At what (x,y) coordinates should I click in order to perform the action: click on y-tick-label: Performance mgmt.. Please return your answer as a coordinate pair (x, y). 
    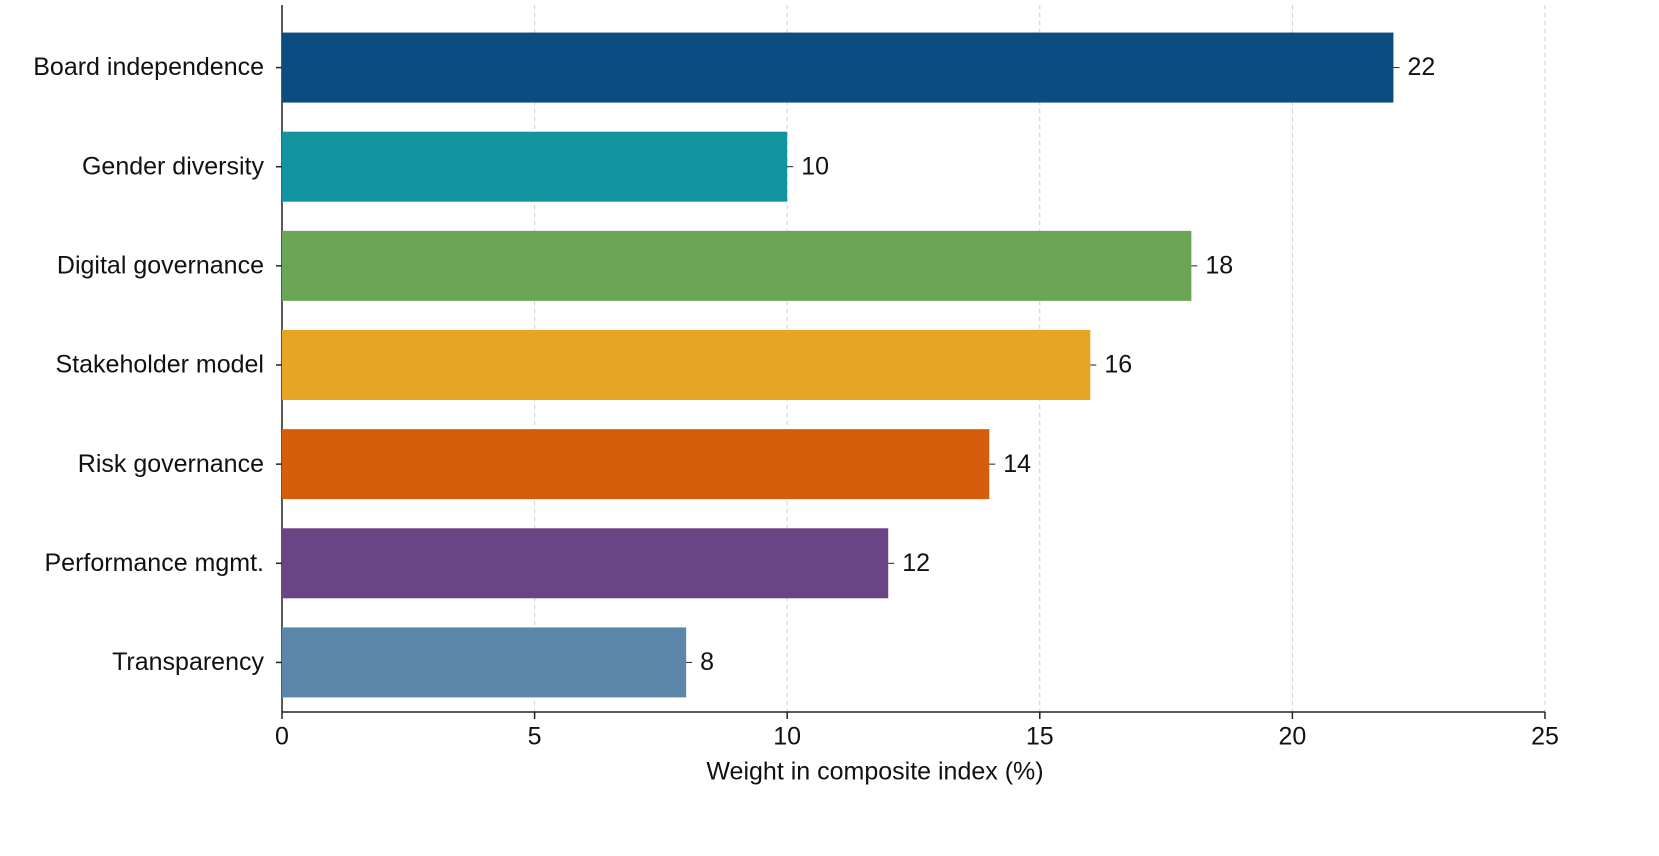
    Looking at the image, I should click on (154, 563).